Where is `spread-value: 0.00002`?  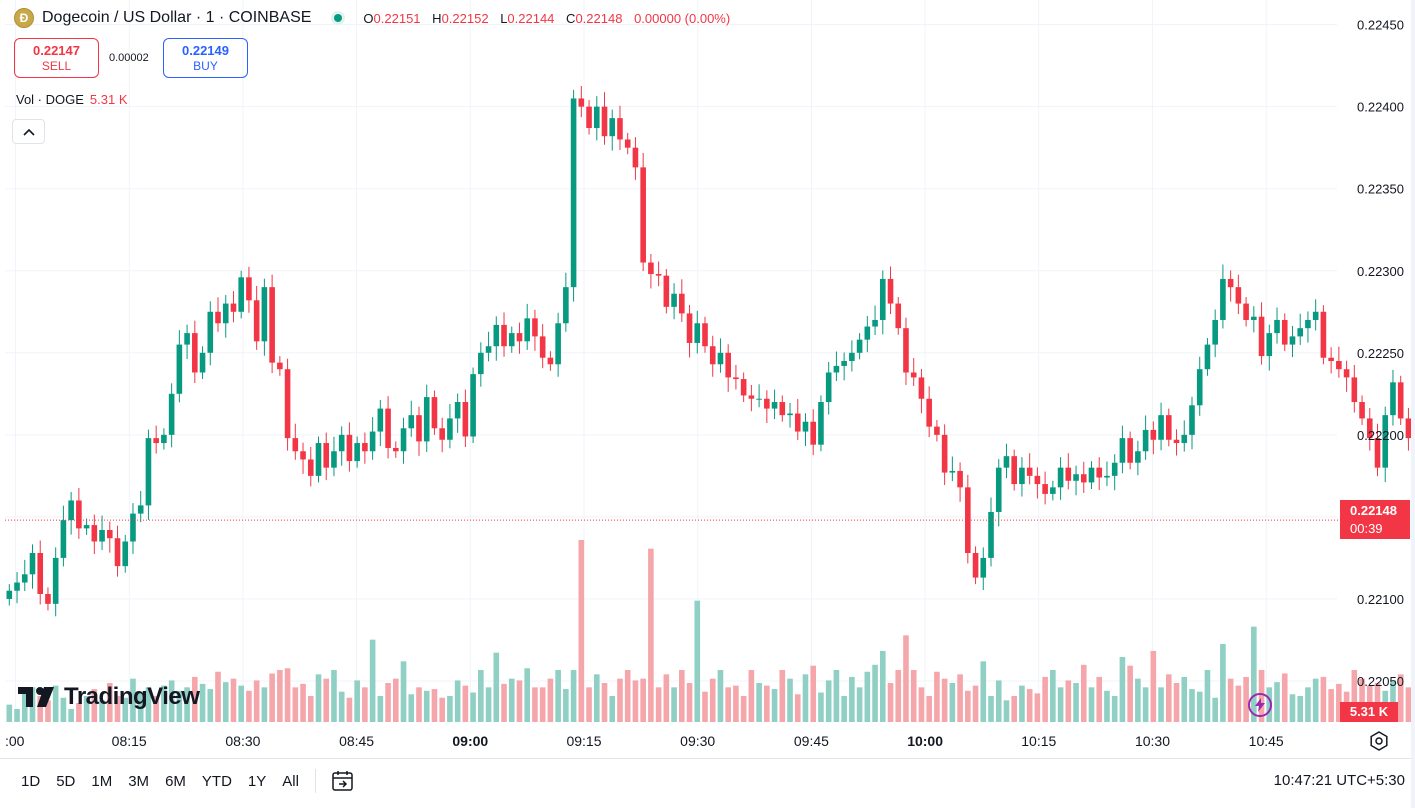 spread-value: 0.00002 is located at coordinates (129, 58).